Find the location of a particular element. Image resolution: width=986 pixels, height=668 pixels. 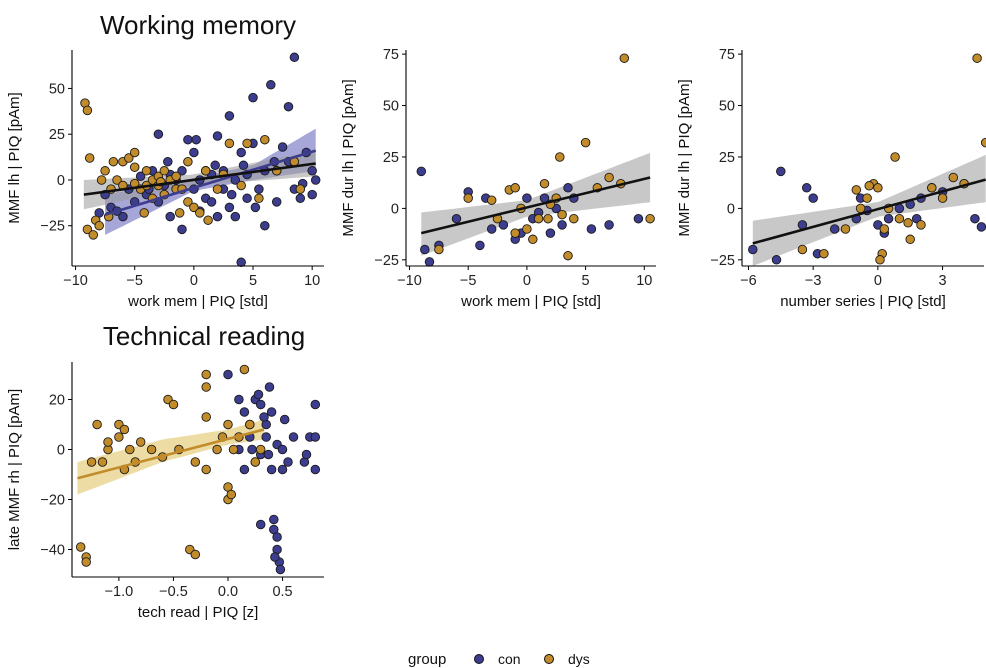

legend: group con dys is located at coordinates (499, 659).